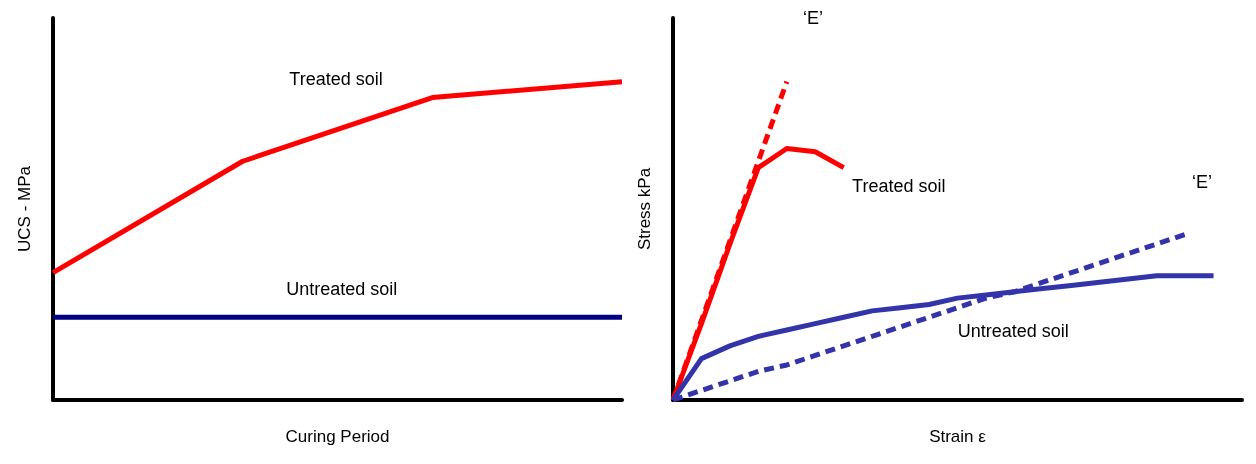 The height and width of the screenshot is (464, 1256). Describe the element at coordinates (337, 436) in the screenshot. I see `x-axis-title: Curing Period` at that location.